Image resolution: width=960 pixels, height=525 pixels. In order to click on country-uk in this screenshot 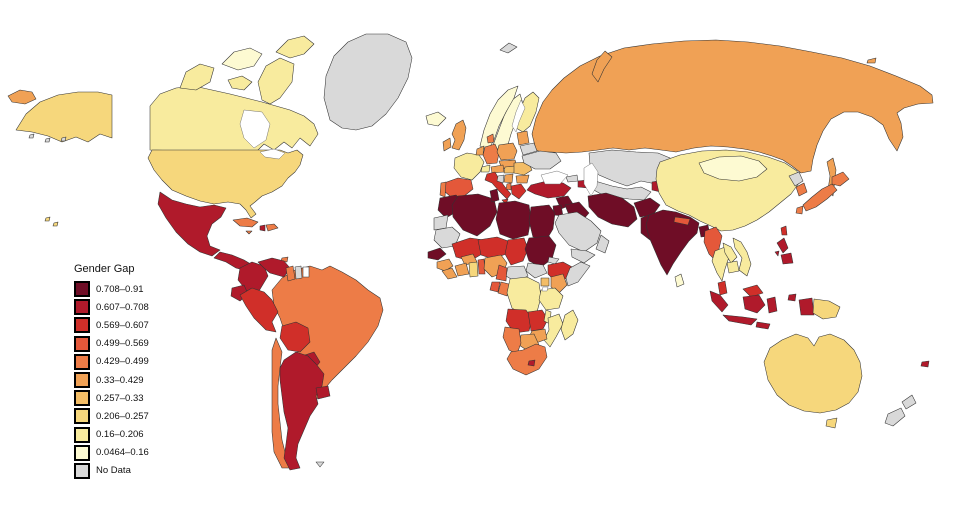, I will do `click(459, 135)`.